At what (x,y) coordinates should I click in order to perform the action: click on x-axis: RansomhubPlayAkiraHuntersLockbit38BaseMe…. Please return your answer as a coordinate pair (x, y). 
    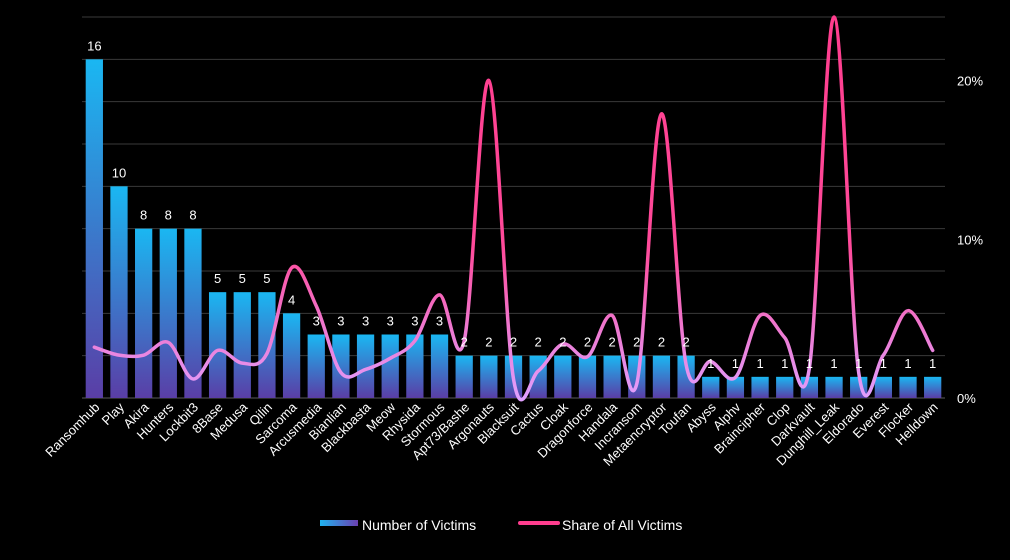
    Looking at the image, I should click on (491, 434).